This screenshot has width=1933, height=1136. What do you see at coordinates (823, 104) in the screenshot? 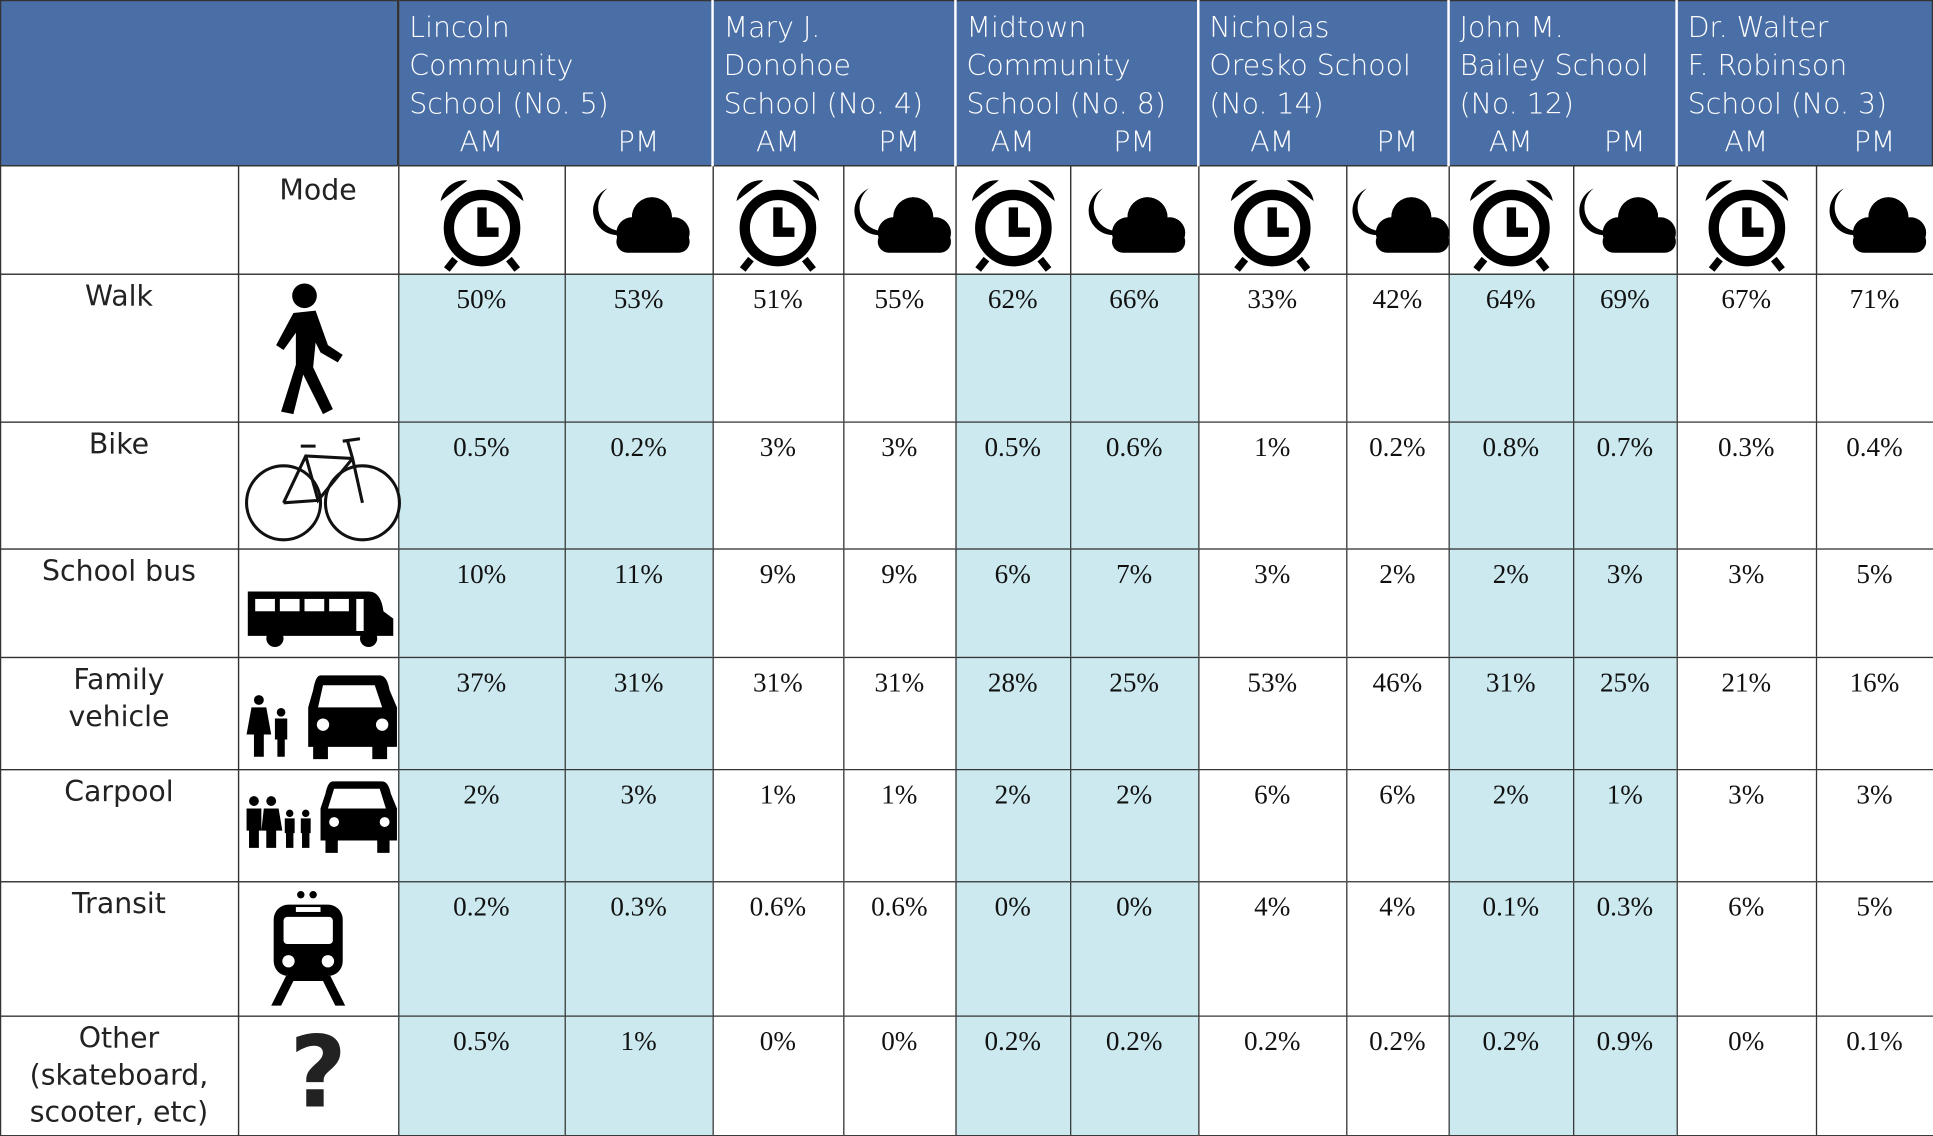
I see `school-name: School (No. 4)` at bounding box center [823, 104].